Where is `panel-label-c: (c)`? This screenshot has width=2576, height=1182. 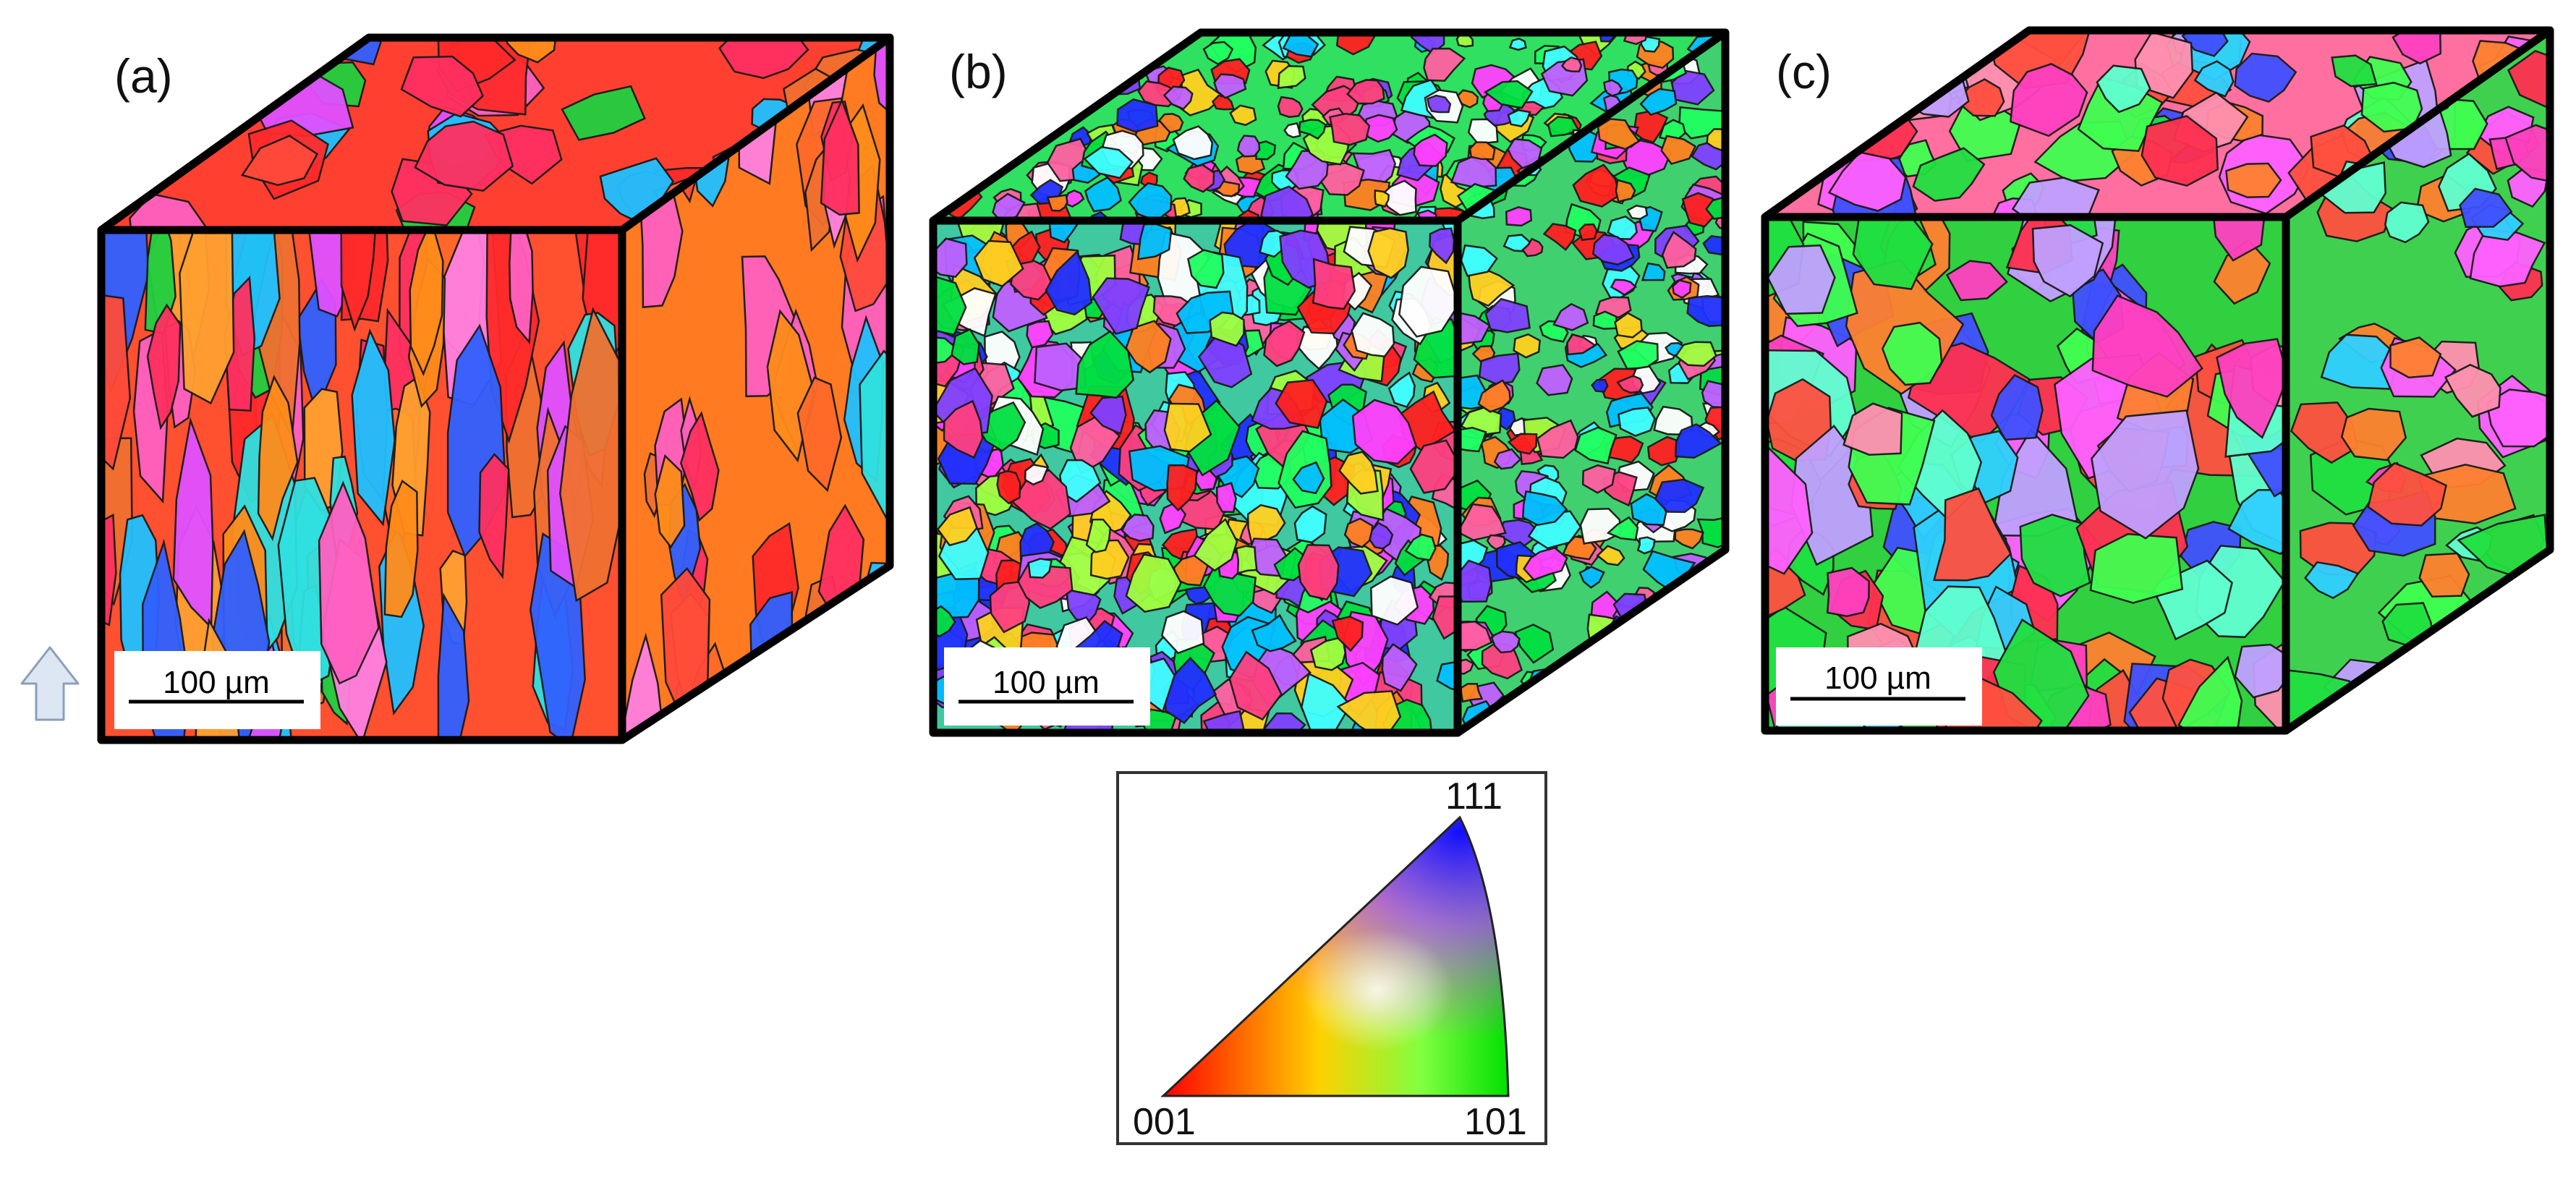
panel-label-c: (c) is located at coordinates (1804, 71).